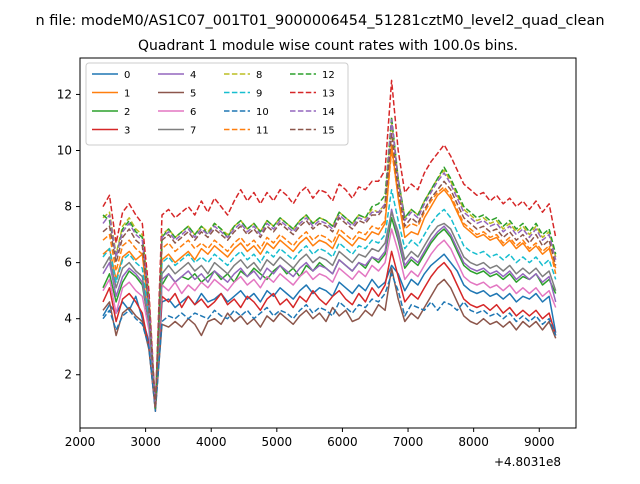 The image size is (640, 484). Describe the element at coordinates (328, 112) in the screenshot. I see `legend-label: 14` at that location.